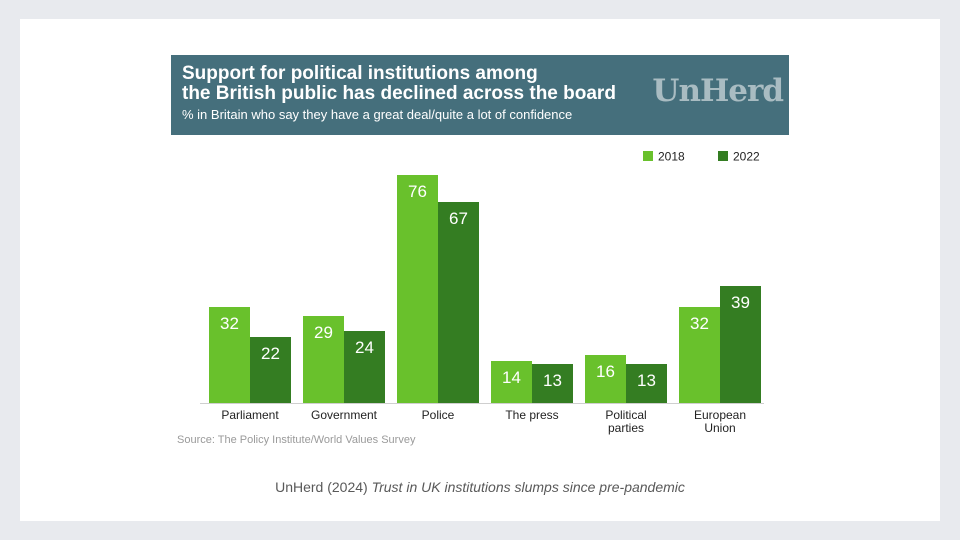  What do you see at coordinates (229, 323) in the screenshot?
I see `data-label-2018-parliament: 32` at bounding box center [229, 323].